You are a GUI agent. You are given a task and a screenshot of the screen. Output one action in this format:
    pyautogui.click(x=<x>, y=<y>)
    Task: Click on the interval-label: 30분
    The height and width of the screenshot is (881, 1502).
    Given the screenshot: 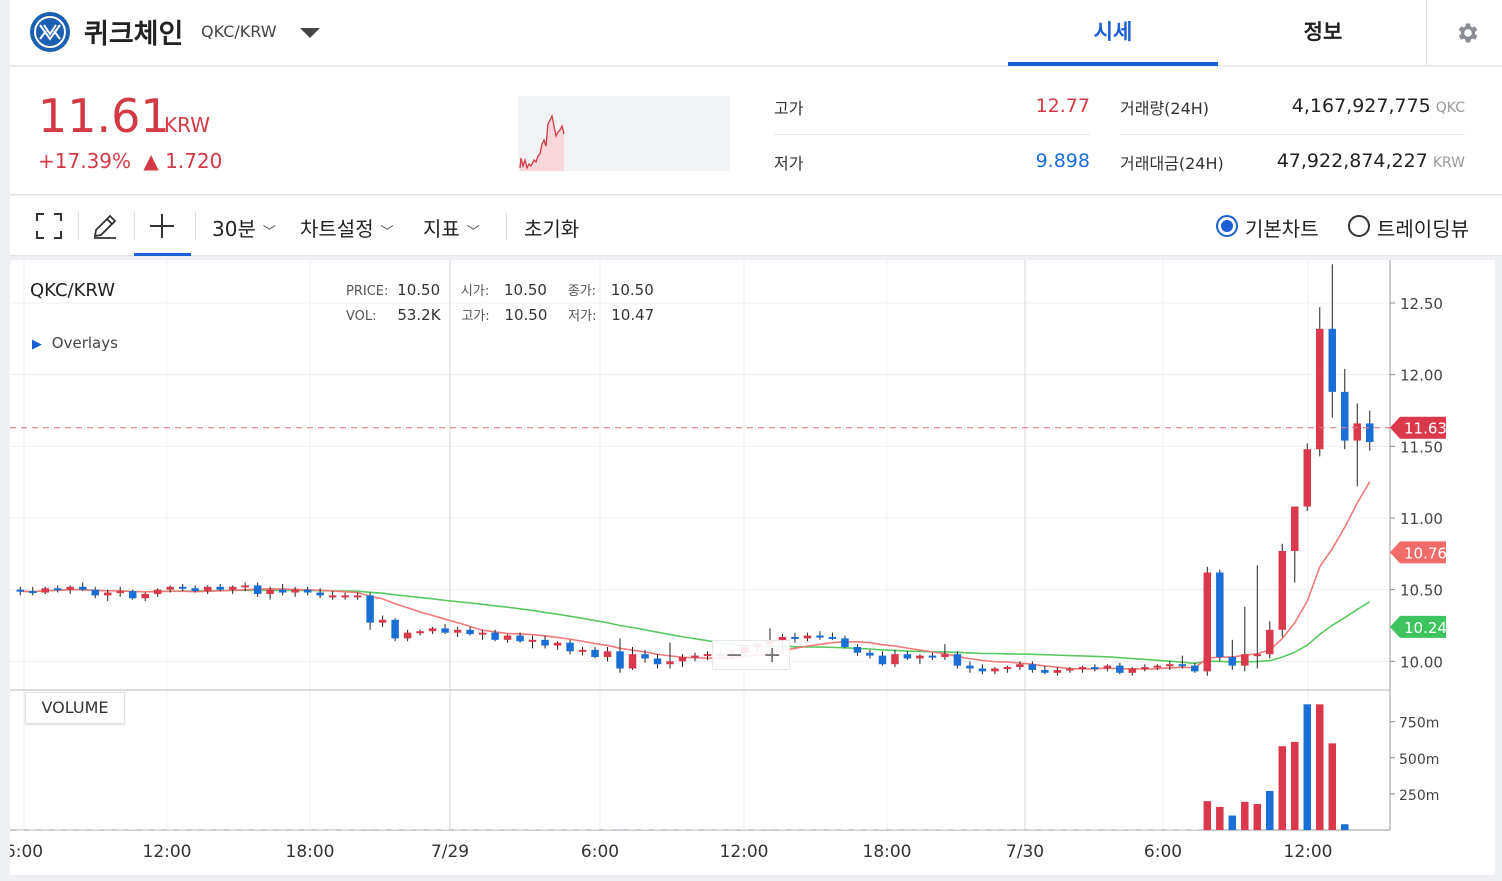 What is the action you would take?
    pyautogui.click(x=234, y=229)
    